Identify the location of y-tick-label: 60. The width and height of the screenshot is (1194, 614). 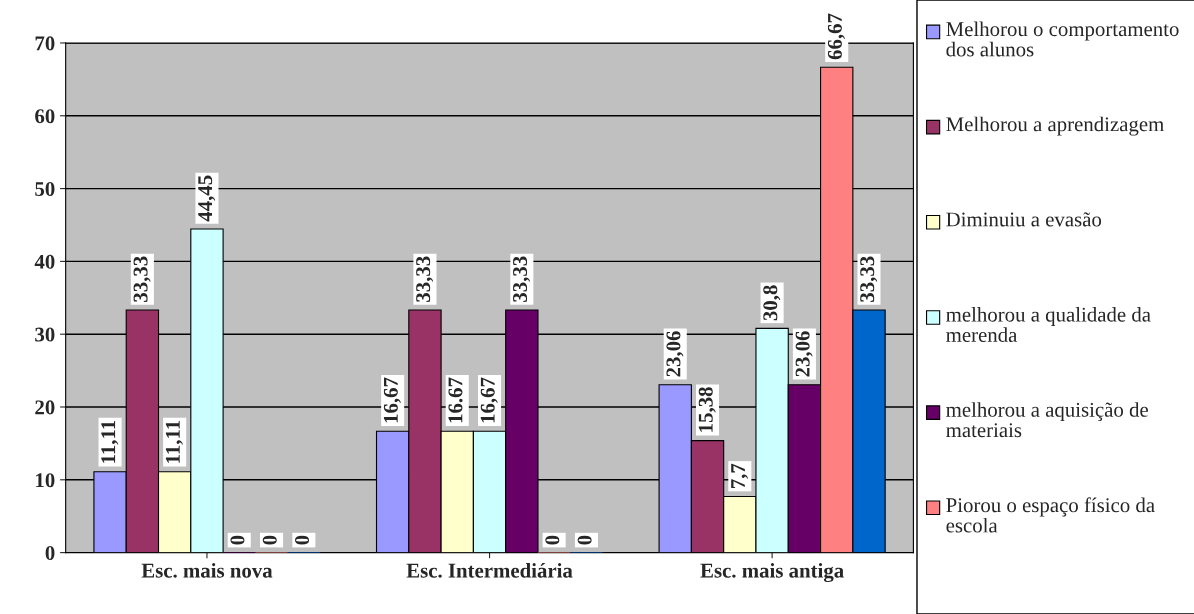
(45, 116).